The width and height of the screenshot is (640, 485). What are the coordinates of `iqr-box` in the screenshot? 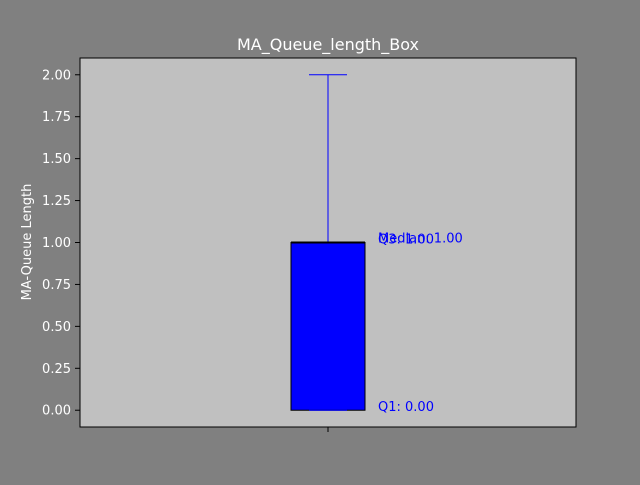 It's located at (328, 326).